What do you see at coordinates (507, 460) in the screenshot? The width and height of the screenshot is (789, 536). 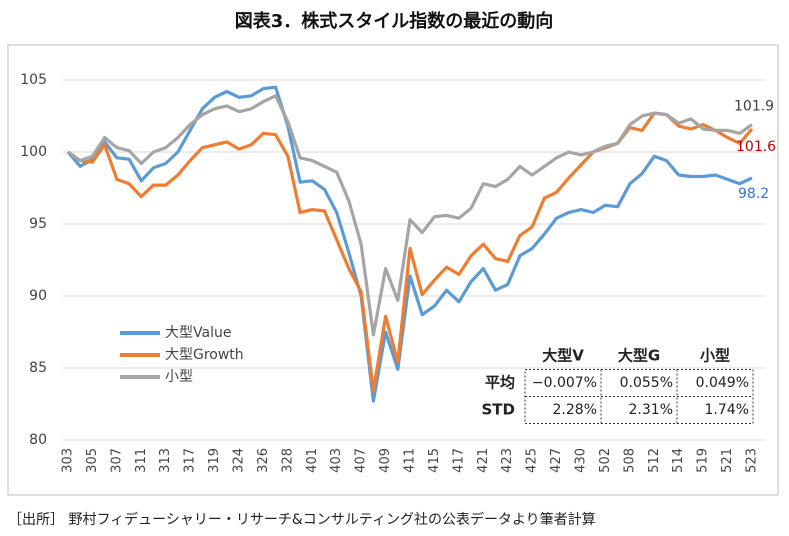 I see `x-tick-label: 423` at bounding box center [507, 460].